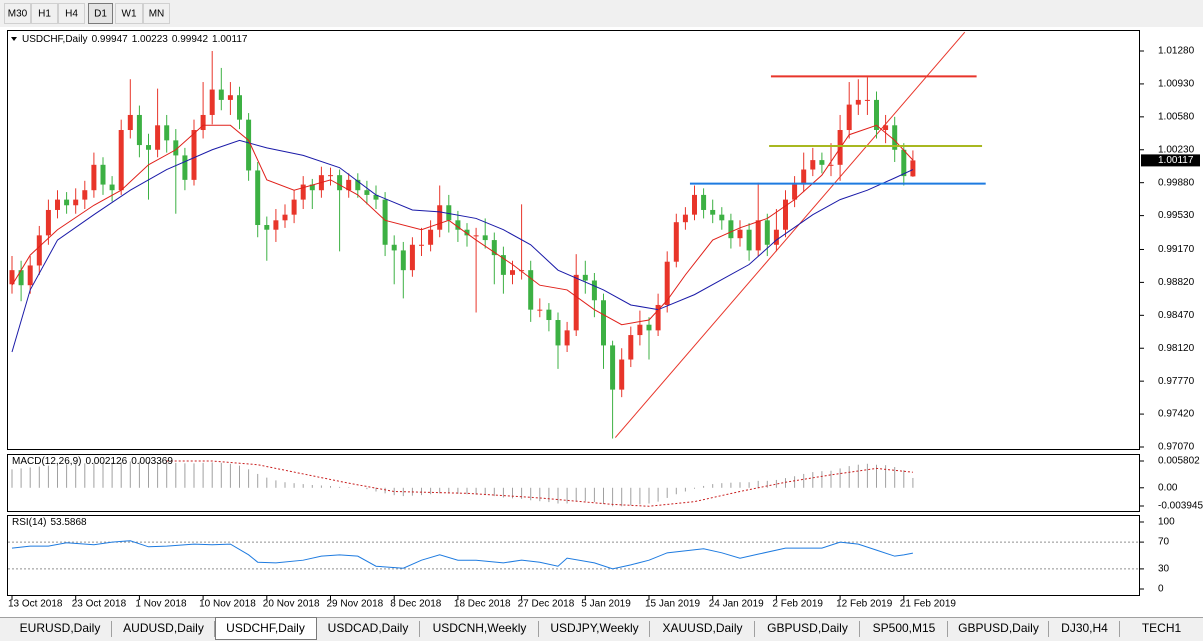 Image resolution: width=1203 pixels, height=641 pixels. Describe the element at coordinates (150, 39) in the screenshot. I see `header-value: 1.00223` at that location.